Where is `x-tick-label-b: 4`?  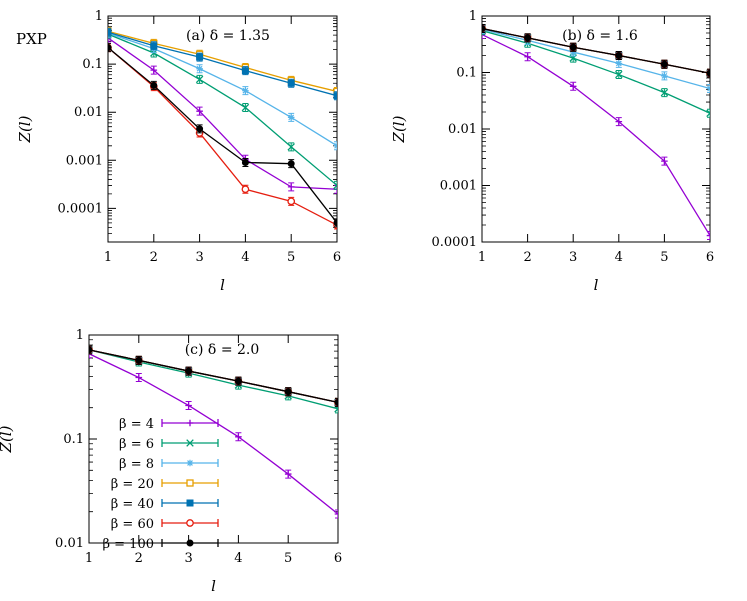 x-tick-label-b: 4 is located at coordinates (619, 257).